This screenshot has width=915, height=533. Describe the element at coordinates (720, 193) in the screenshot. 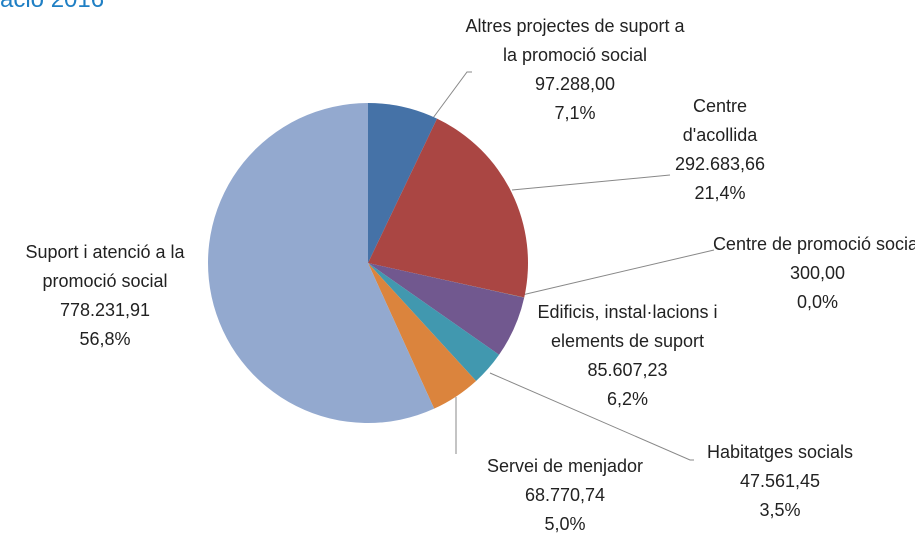

I see `label-percent: 21,4%` at that location.